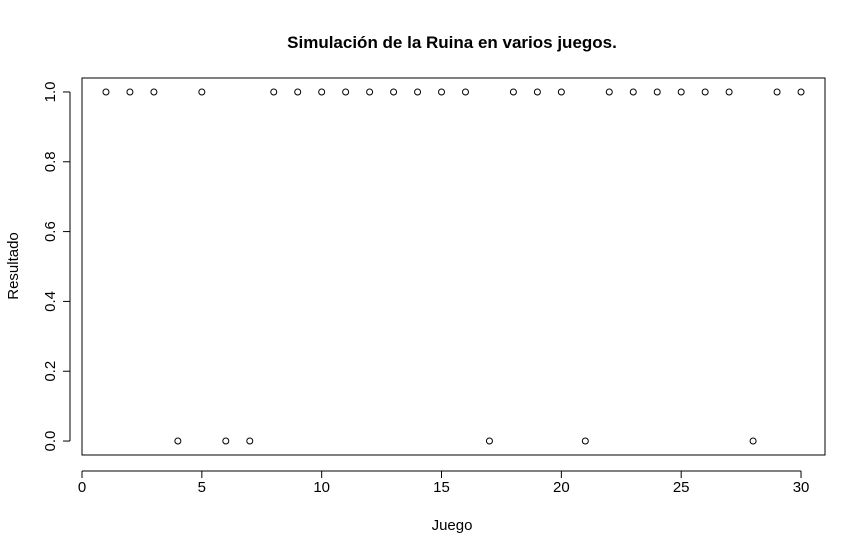  I want to click on y-axis-label: Resultado, so click(13, 266).